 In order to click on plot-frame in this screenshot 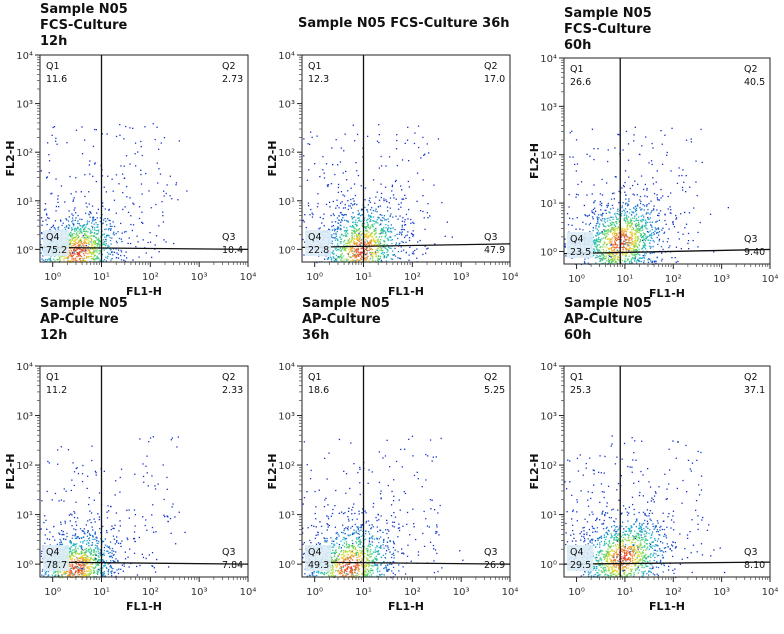, I will do `click(144, 471)`.